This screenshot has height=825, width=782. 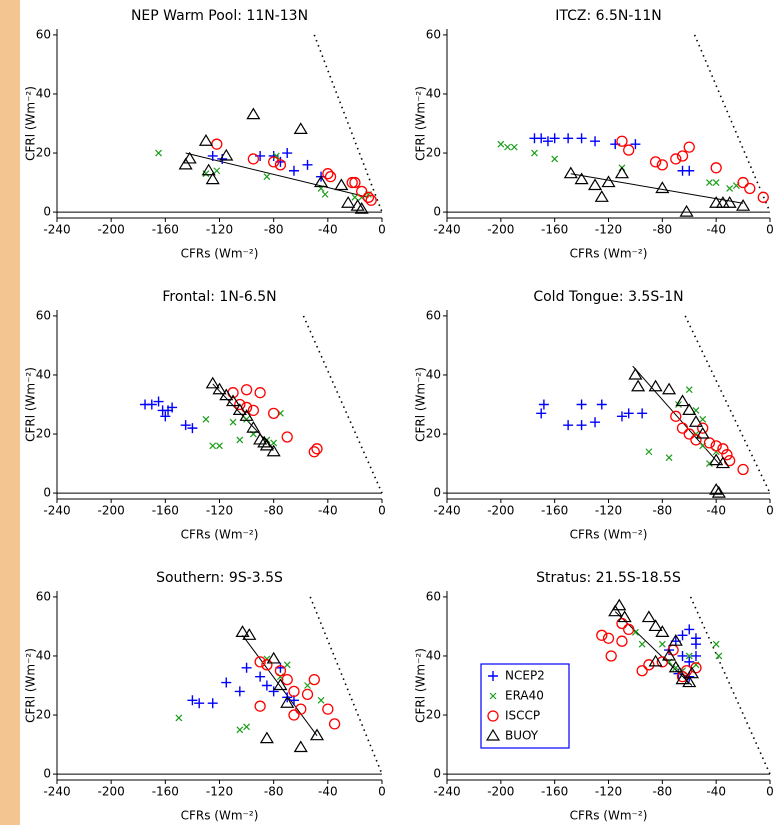 What do you see at coordinates (220, 535) in the screenshot?
I see `x-axis-label: CFRs (Wm⁻²)` at bounding box center [220, 535].